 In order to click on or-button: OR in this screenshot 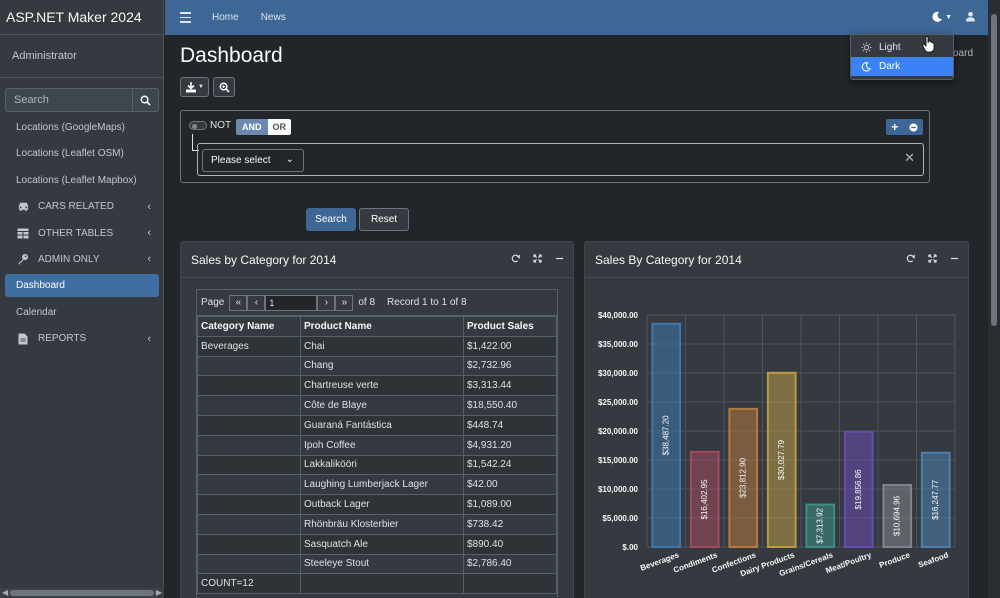, I will do `click(279, 127)`.